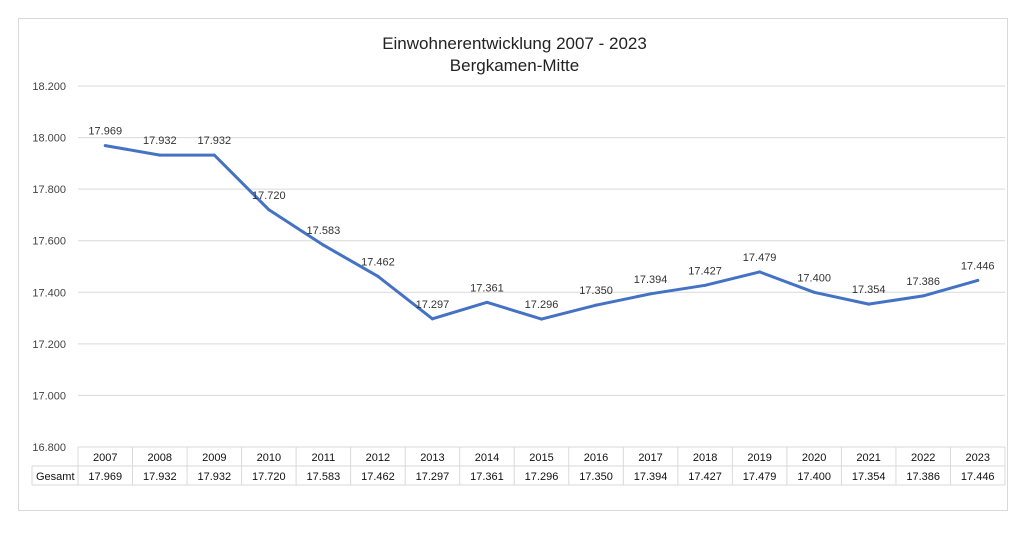  What do you see at coordinates (324, 458) in the screenshot?
I see `x-tick-label: 2011` at bounding box center [324, 458].